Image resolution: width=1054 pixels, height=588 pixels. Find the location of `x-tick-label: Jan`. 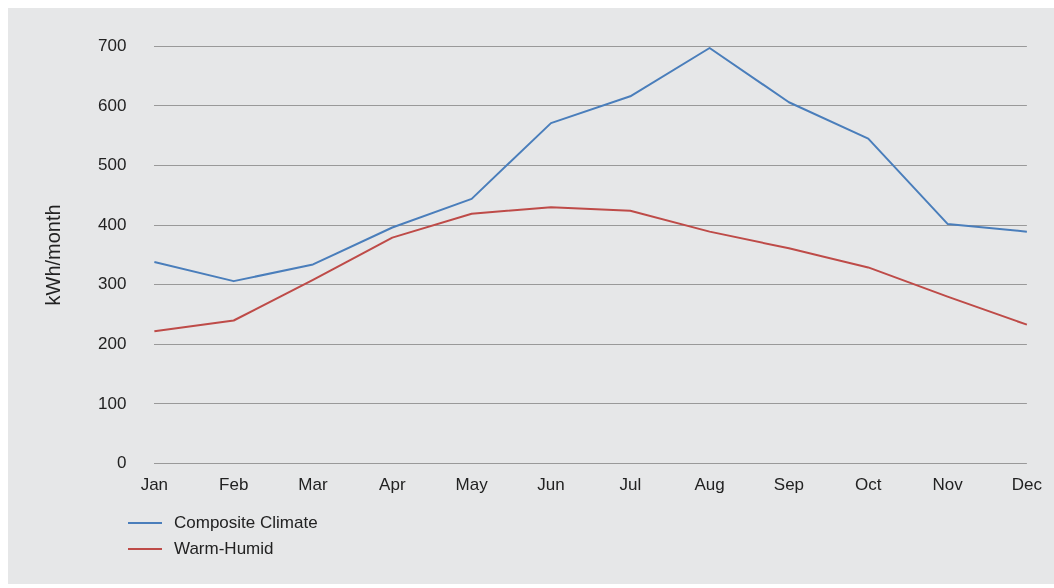

x-tick-label: Jan is located at coordinates (154, 485).